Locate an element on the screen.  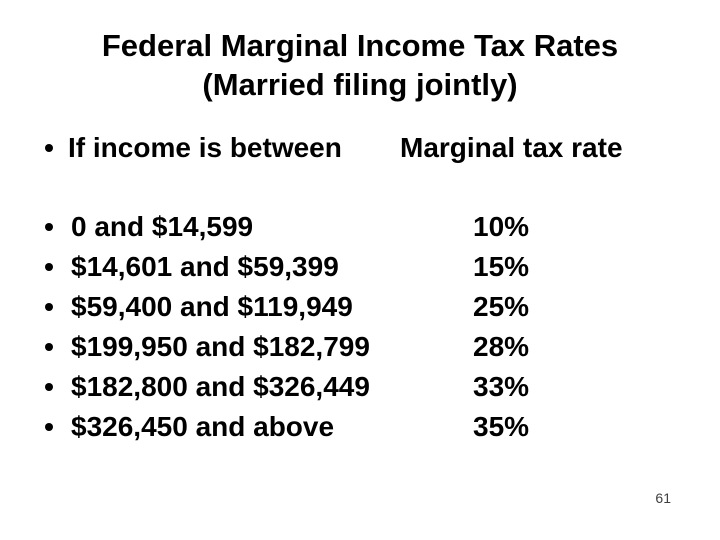
table-row: $199,950 and $182,799 28% is located at coordinates (360, 347).